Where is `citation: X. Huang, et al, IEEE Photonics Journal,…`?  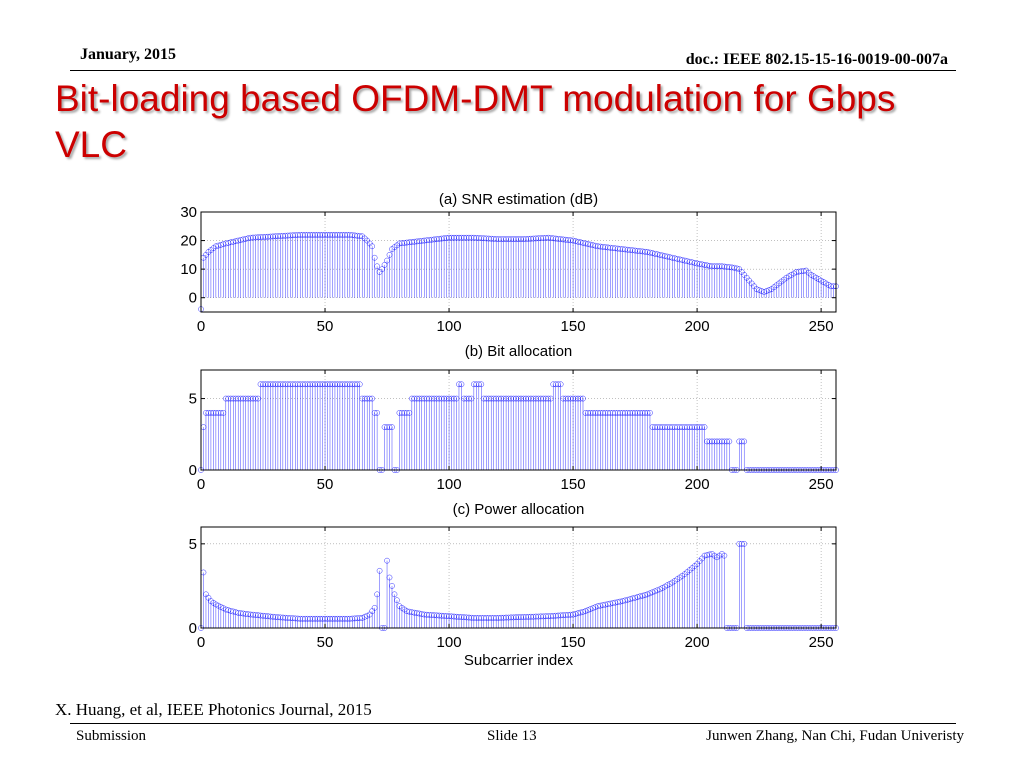 citation: X. Huang, et al, IEEE Photonics Journal,… is located at coordinates (213, 709).